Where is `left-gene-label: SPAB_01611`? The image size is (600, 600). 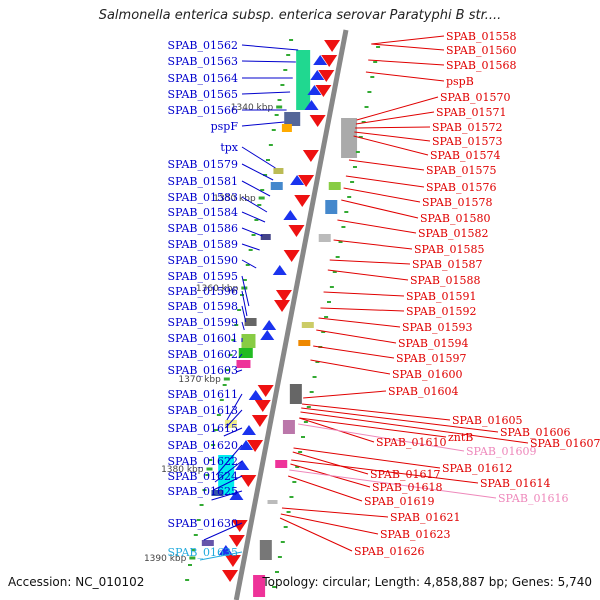 left-gene-label: SPAB_01611 is located at coordinates (203, 394).